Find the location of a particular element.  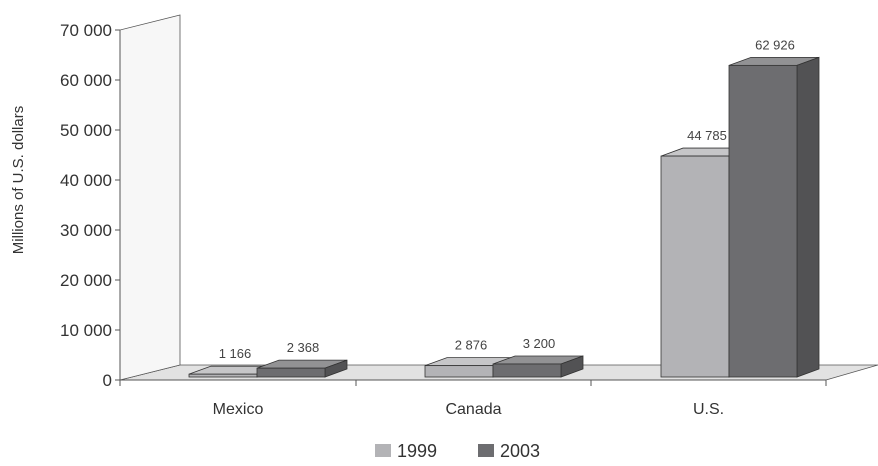

bar-2003-canada is located at coordinates (538, 366).